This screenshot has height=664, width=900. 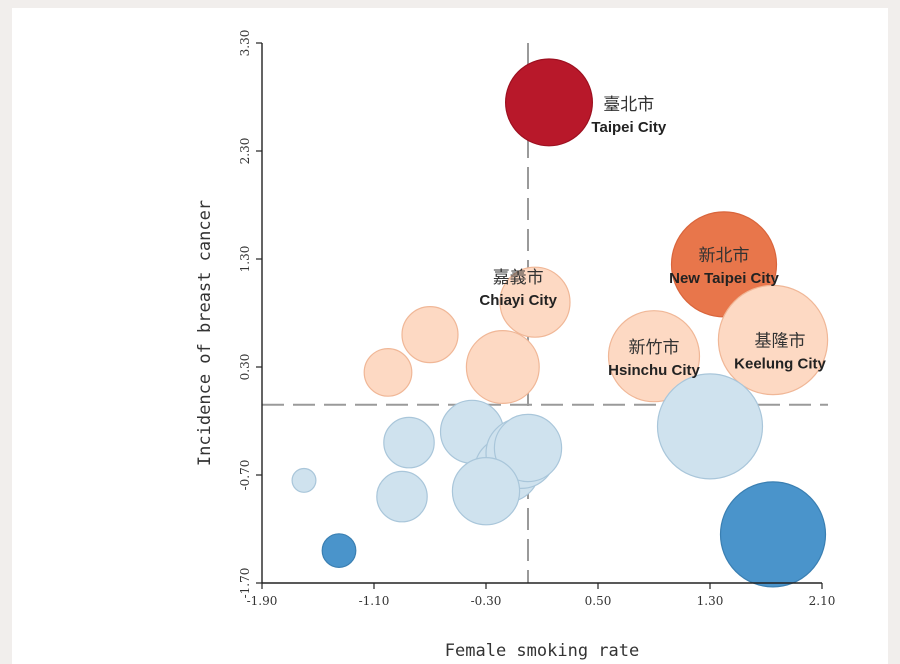 What do you see at coordinates (822, 601) in the screenshot?
I see `x-tick-label: 2.10` at bounding box center [822, 601].